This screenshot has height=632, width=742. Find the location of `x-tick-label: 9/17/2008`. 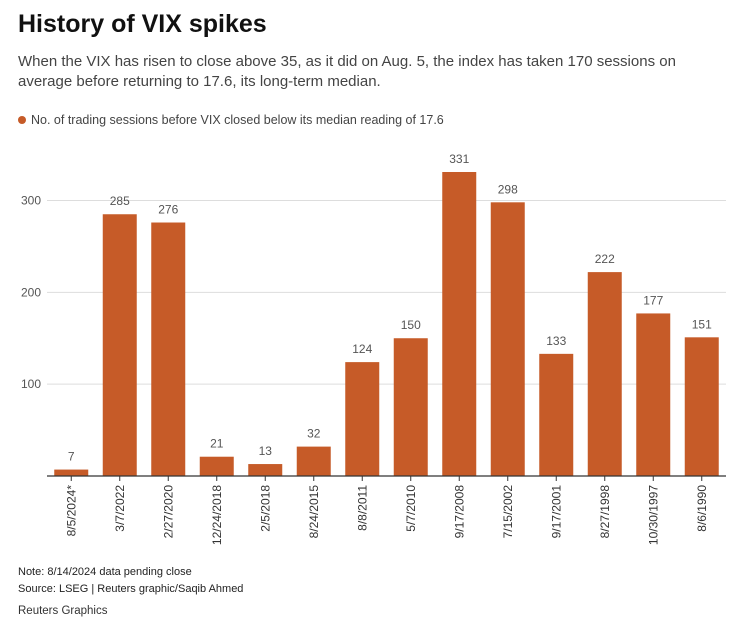

x-tick-label: 9/17/2008 is located at coordinates (459, 512).